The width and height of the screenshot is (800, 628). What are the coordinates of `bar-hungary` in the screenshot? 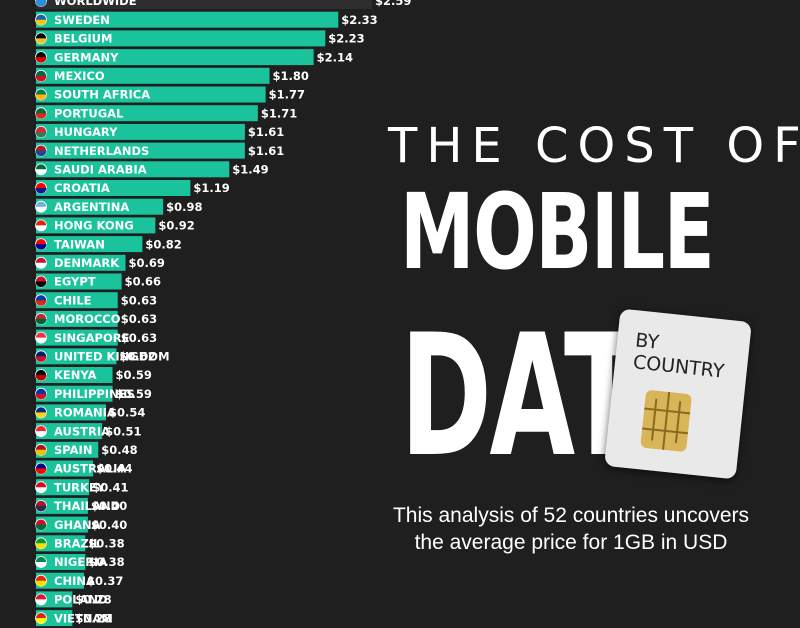 It's located at (140, 131).